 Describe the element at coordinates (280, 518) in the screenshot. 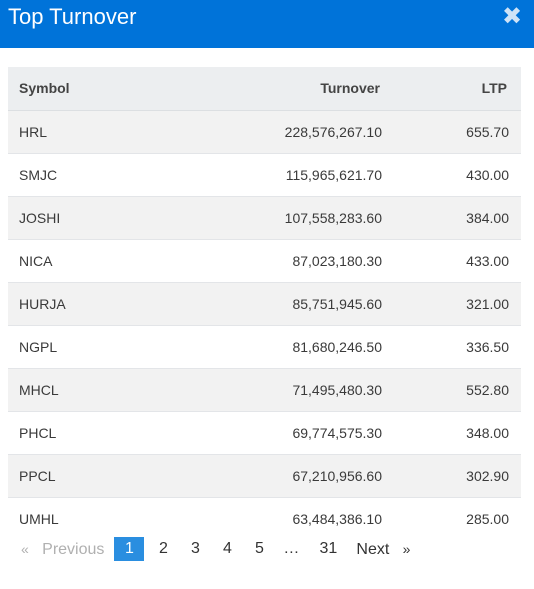

I see `cell-turnover: 63,484,386.10` at that location.